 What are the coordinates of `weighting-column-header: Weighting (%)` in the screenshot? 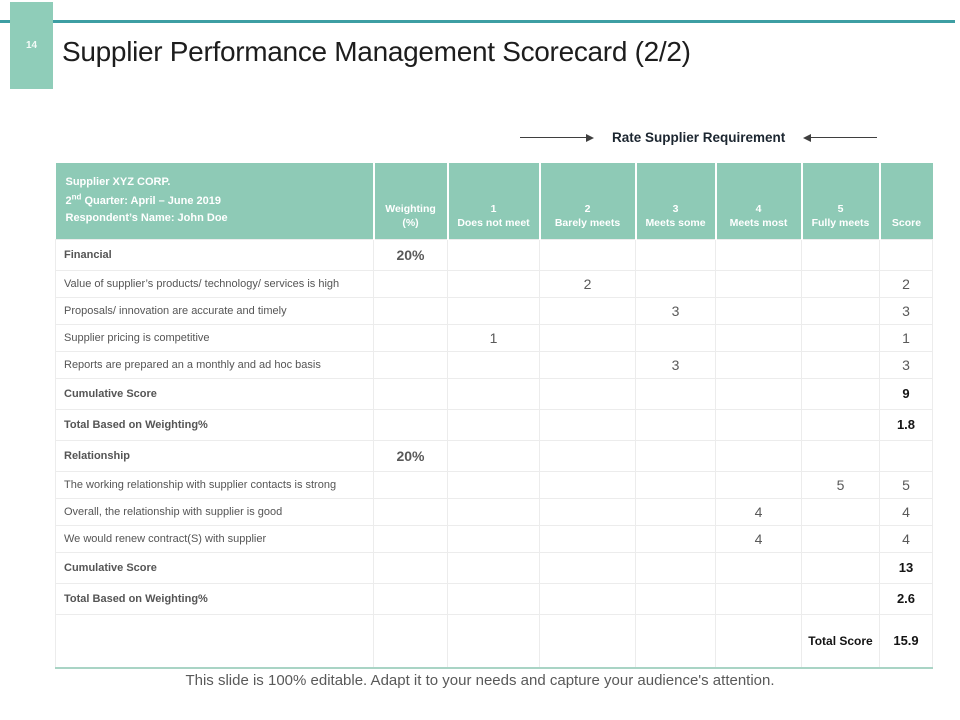 It's located at (411, 201).